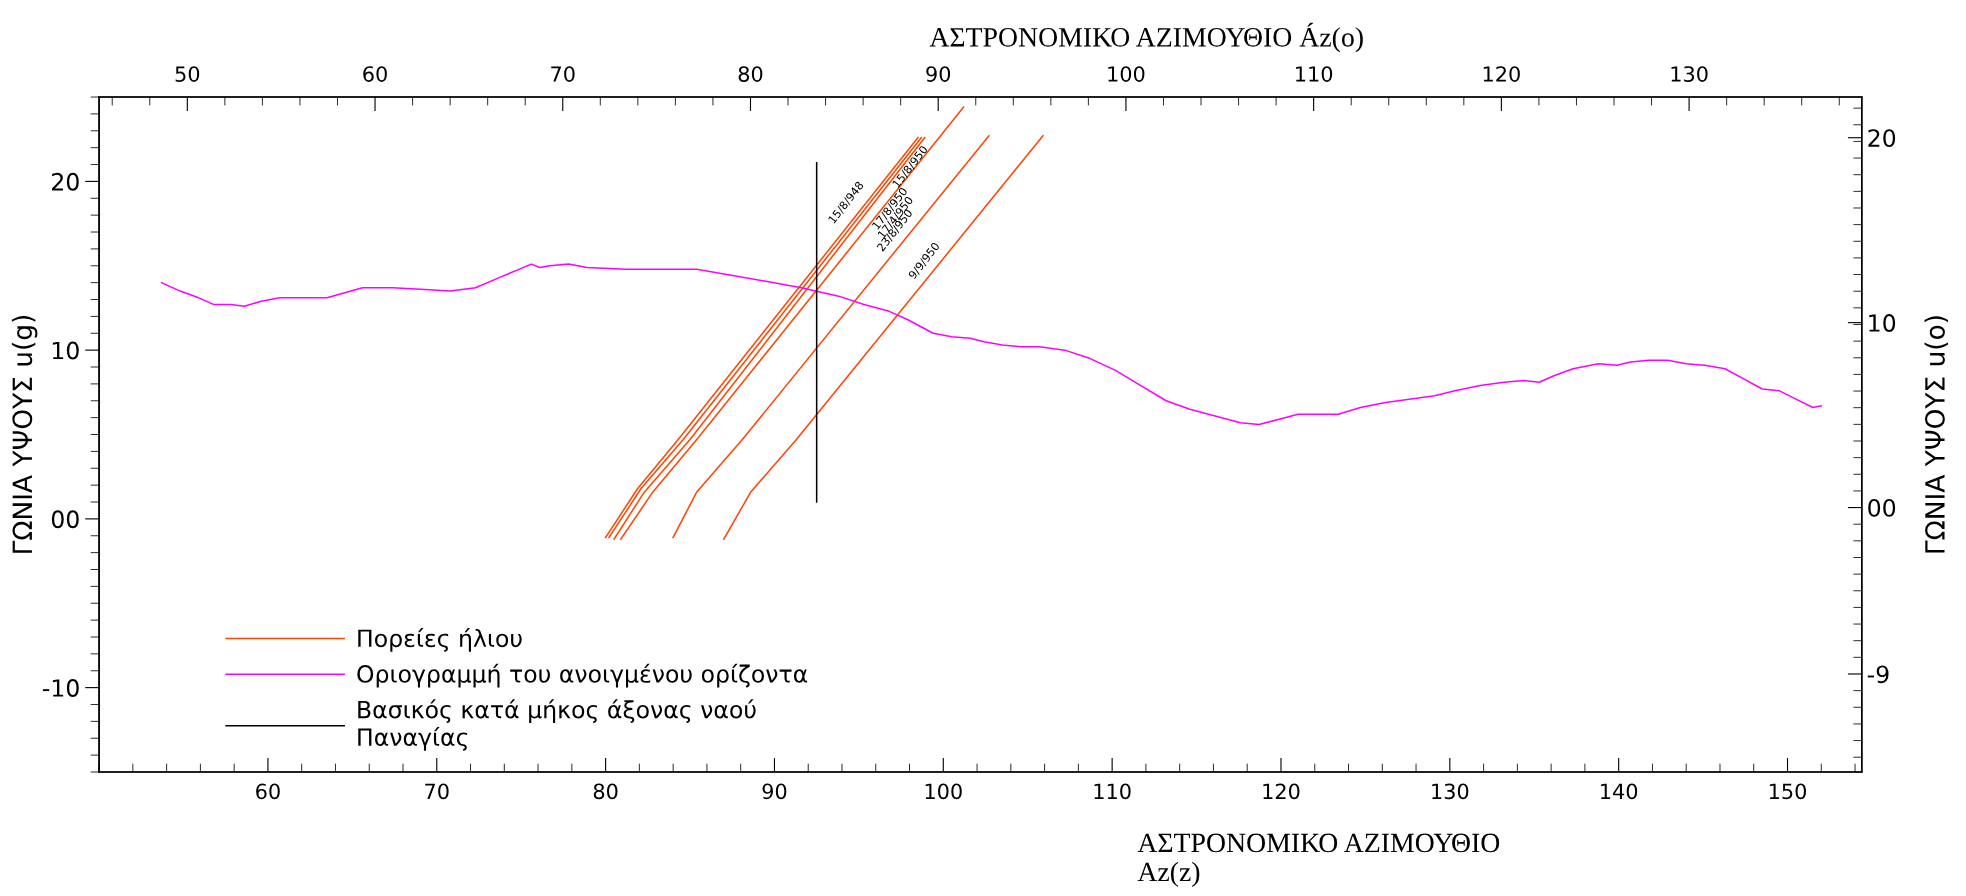 The image size is (1966, 896). What do you see at coordinates (1281, 791) in the screenshot?
I see `x-tick-label: 120` at bounding box center [1281, 791].